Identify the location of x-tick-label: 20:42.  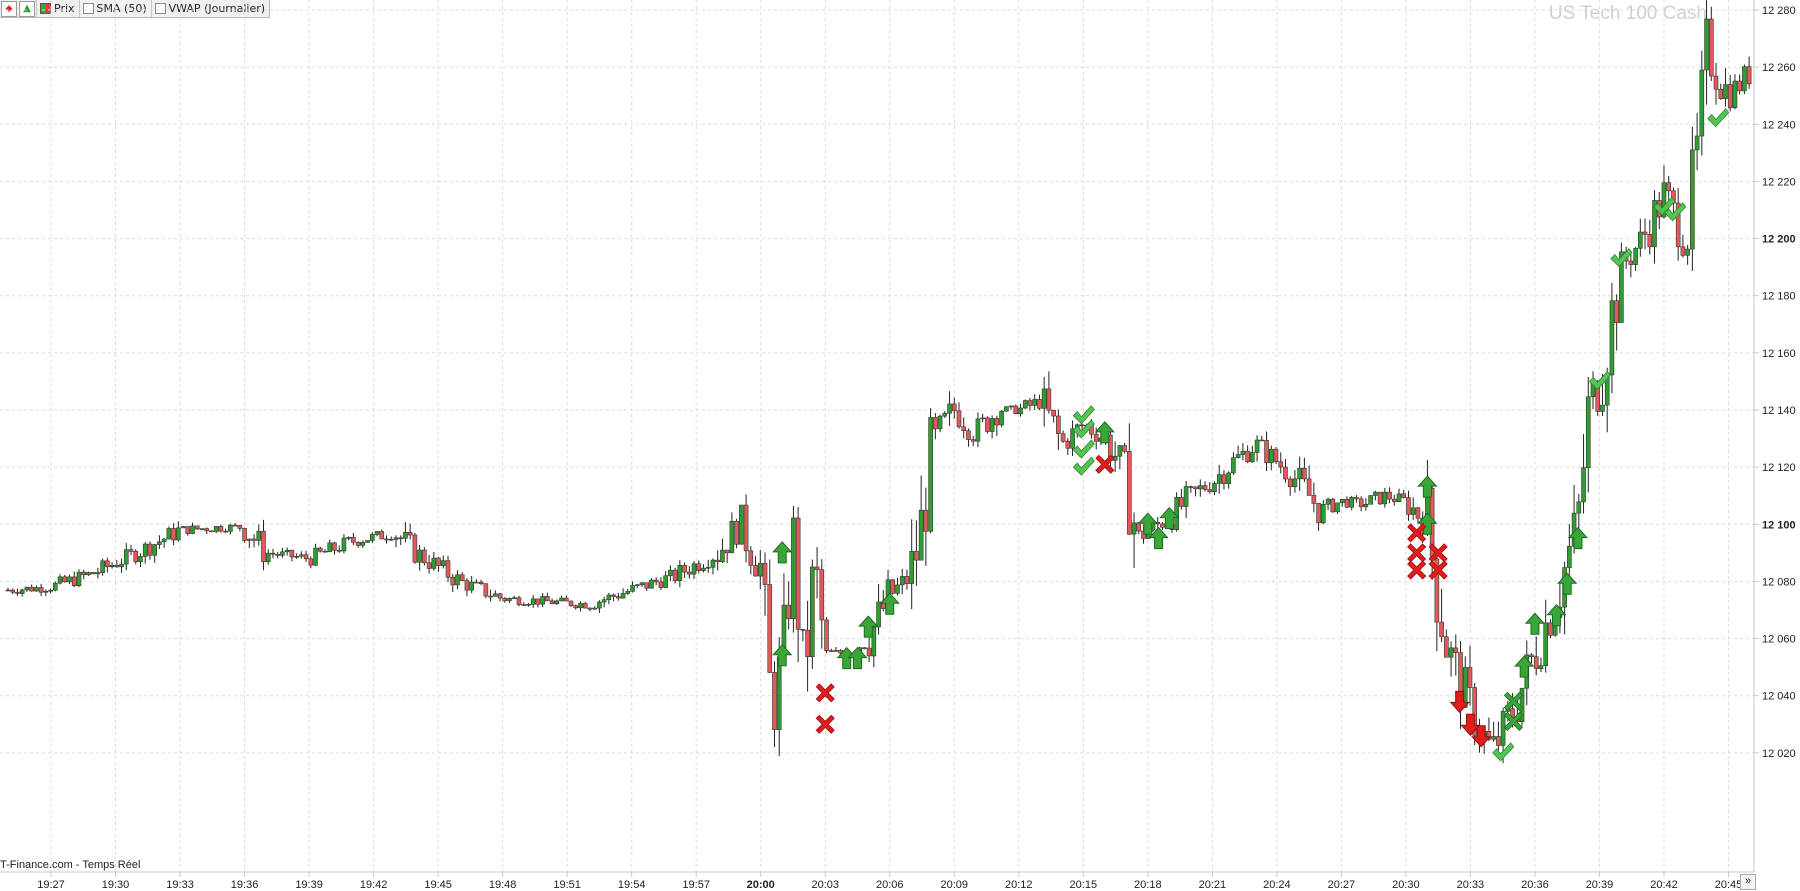
(1664, 885).